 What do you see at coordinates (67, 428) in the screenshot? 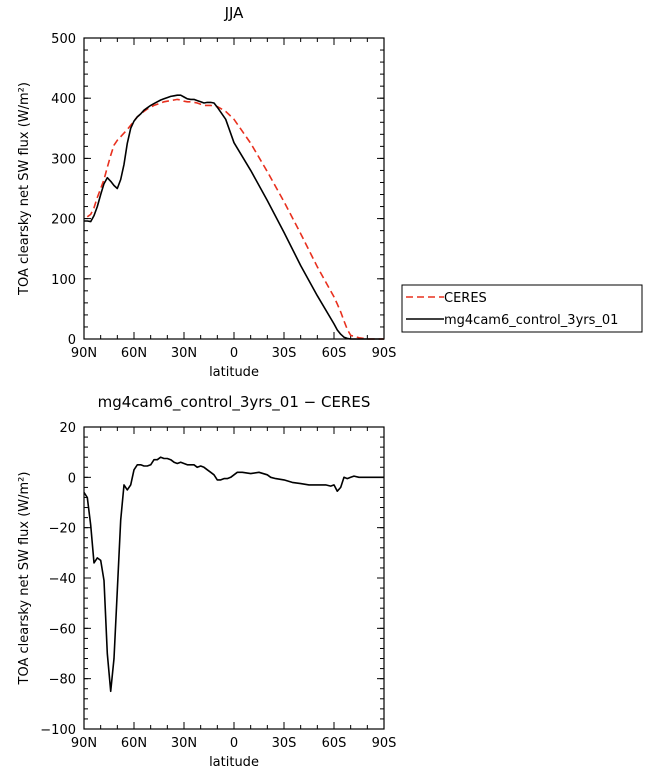
I see `y-tick-label: 20` at bounding box center [67, 428].